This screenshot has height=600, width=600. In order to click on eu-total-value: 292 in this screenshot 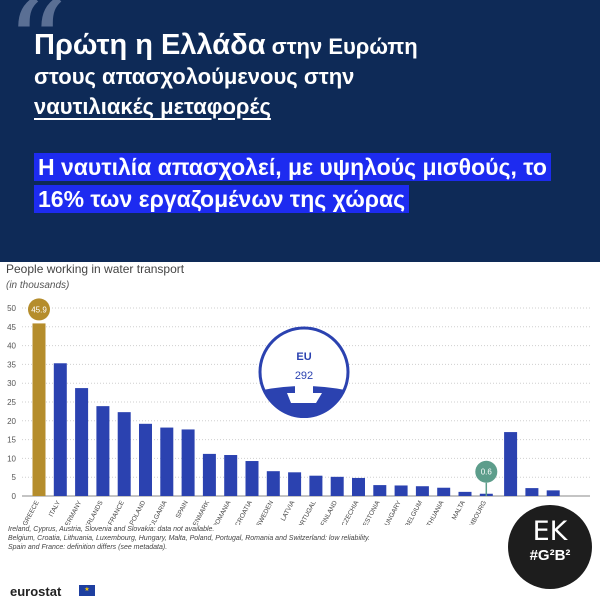, I will do `click(304, 376)`.